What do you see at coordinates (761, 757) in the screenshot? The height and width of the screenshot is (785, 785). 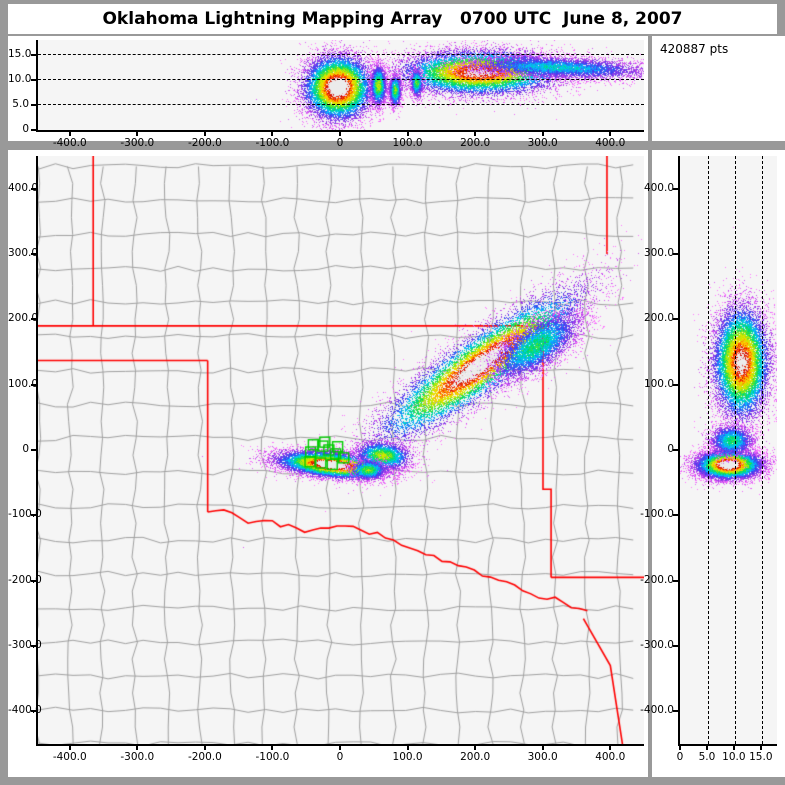 I see `right-xtick-label-3: 15.0` at bounding box center [761, 757].